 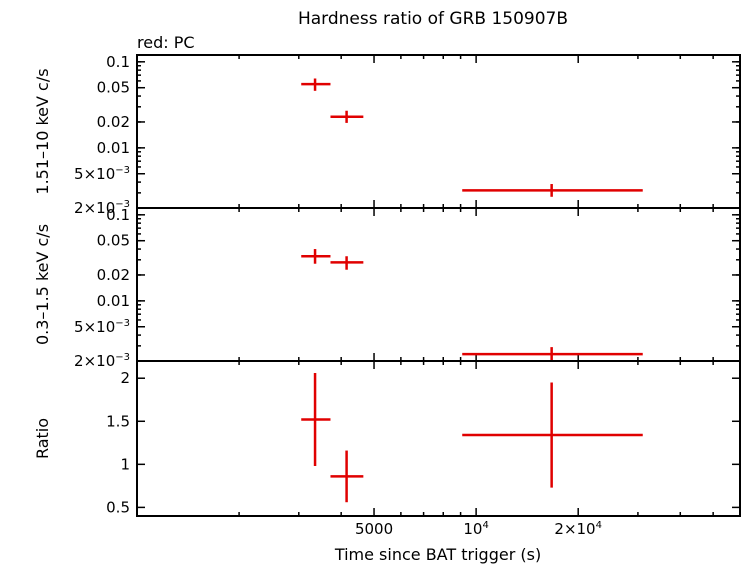 What do you see at coordinates (374, 529) in the screenshot?
I see `x-tick-label: 5000` at bounding box center [374, 529].